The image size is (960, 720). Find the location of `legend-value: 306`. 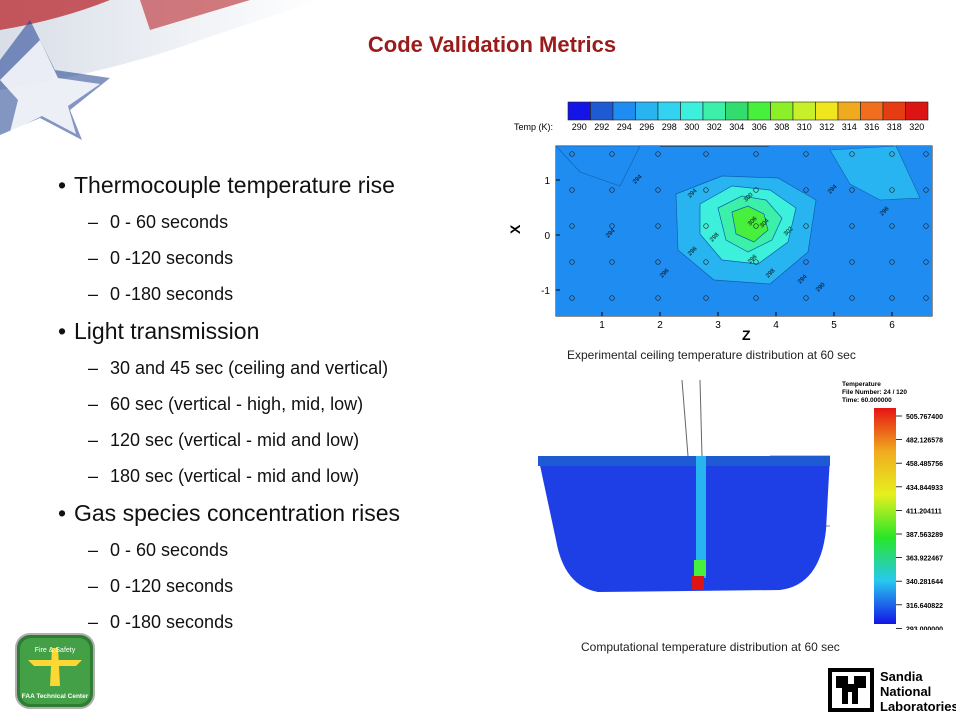

legend-value: 306 is located at coordinates (759, 127).